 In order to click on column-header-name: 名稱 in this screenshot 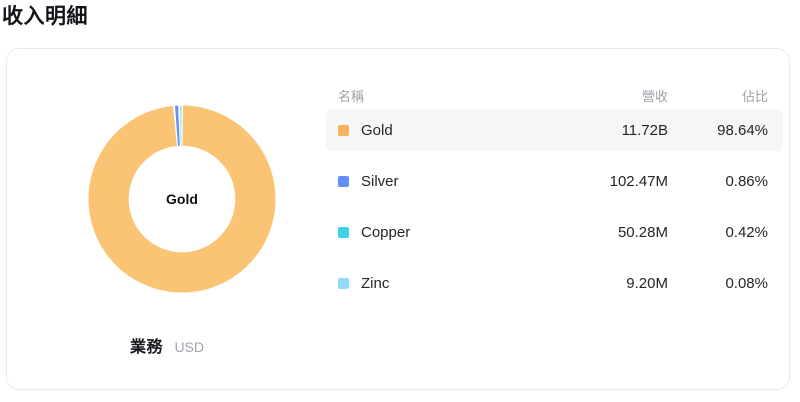, I will do `click(351, 96)`.